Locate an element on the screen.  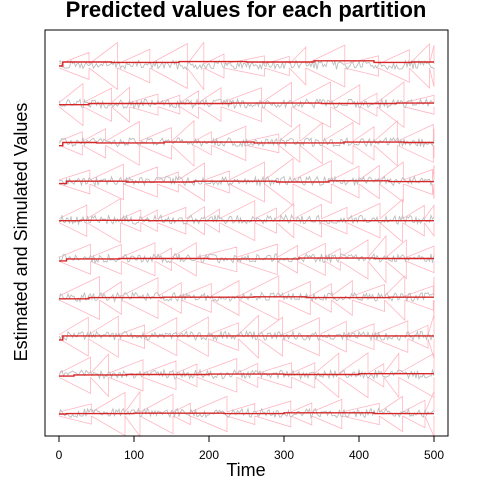
x-tick-label: 300 is located at coordinates (284, 455).